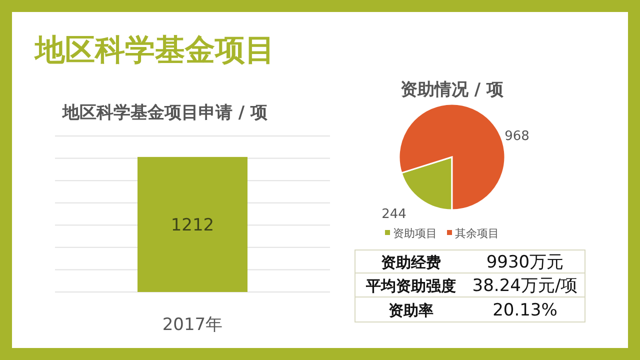 Image resolution: width=640 pixels, height=360 pixels. Describe the element at coordinates (525, 286) in the screenshot. I see `text: 38.24万元/项` at that location.